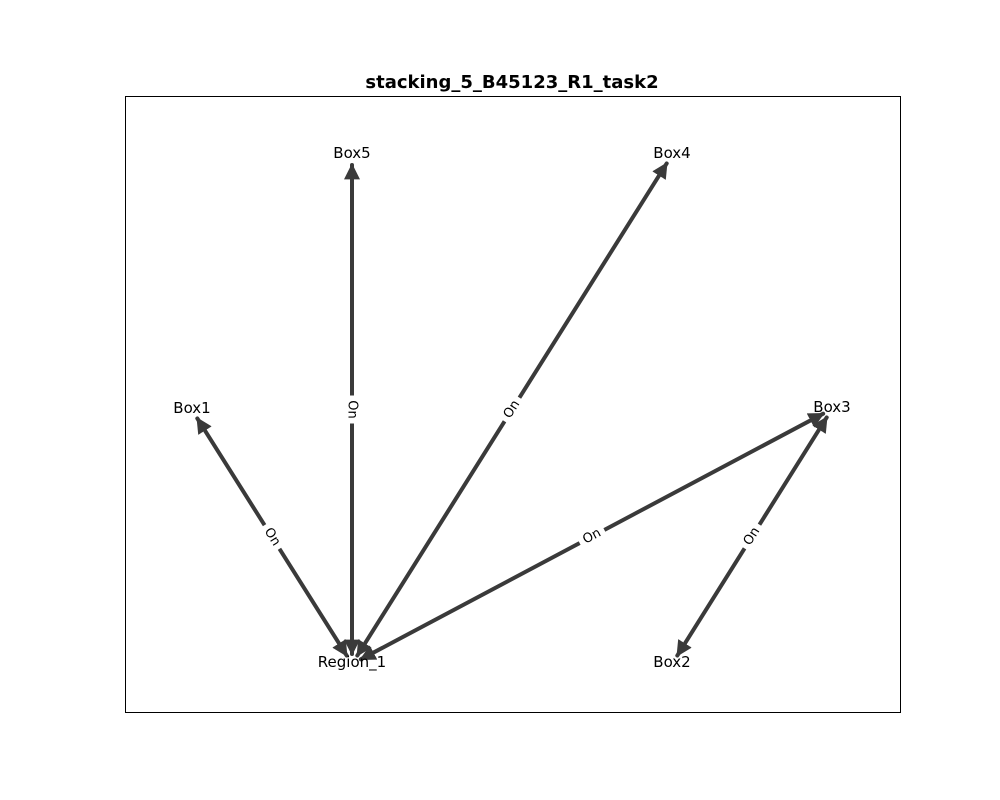  I want to click on edge-label: On, so click(352, 409).